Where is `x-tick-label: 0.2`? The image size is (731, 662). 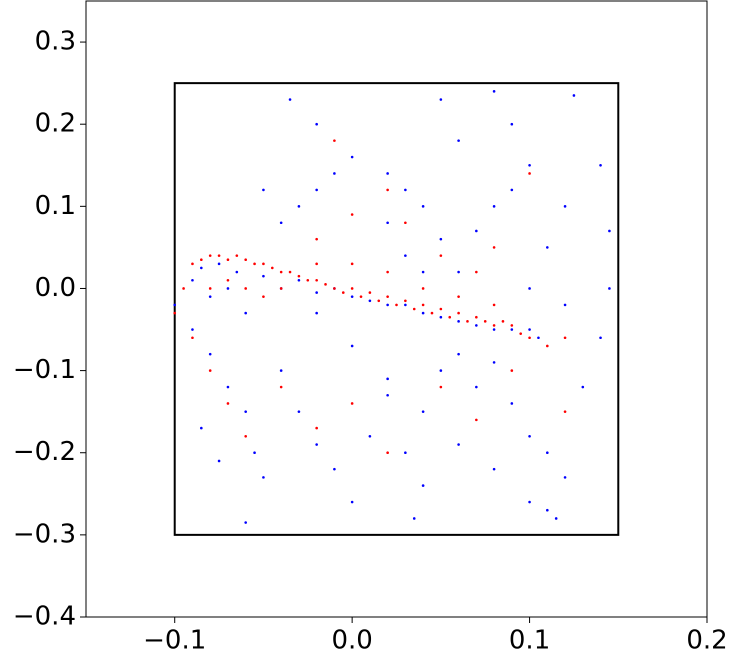 x-tick-label: 0.2 is located at coordinates (706, 641).